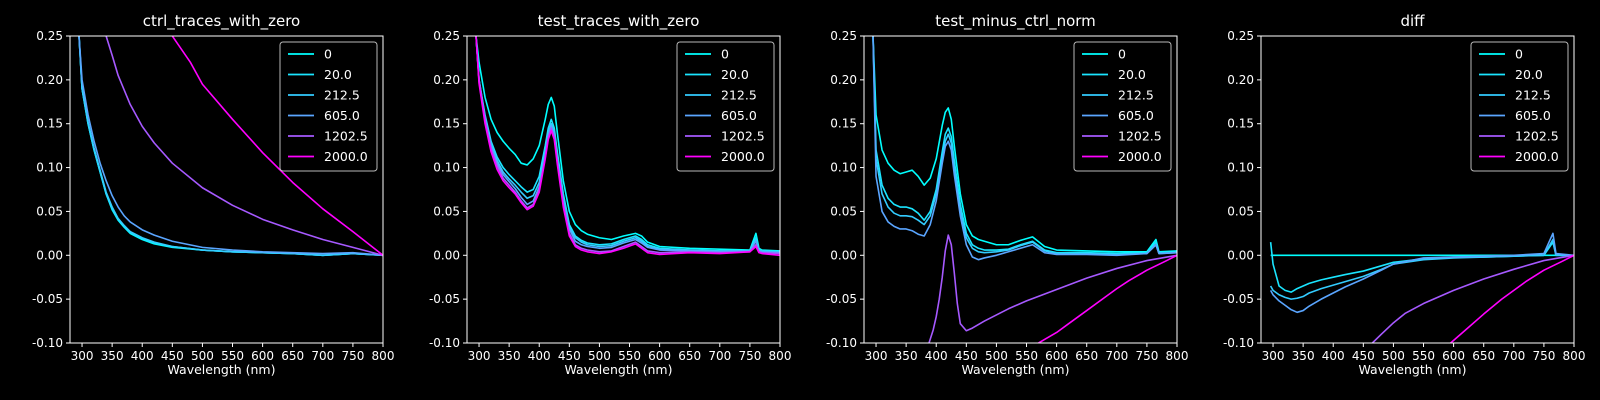 The height and width of the screenshot is (400, 1600). Describe the element at coordinates (1412, 21) in the screenshot. I see `chart-title: diff` at that location.